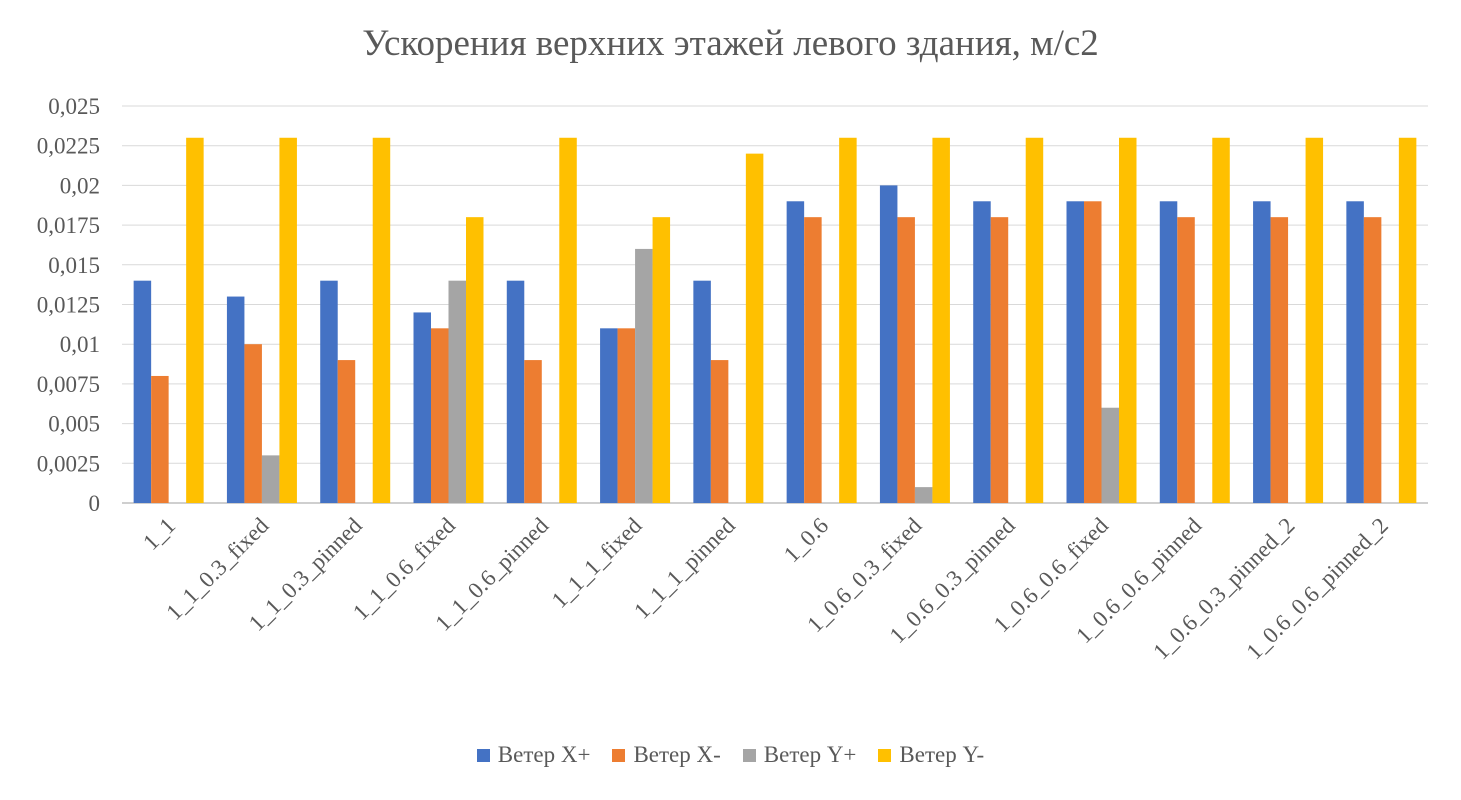 The width and height of the screenshot is (1461, 800). What do you see at coordinates (159, 534) in the screenshot?
I see `x-tick-label: 1_1` at bounding box center [159, 534].